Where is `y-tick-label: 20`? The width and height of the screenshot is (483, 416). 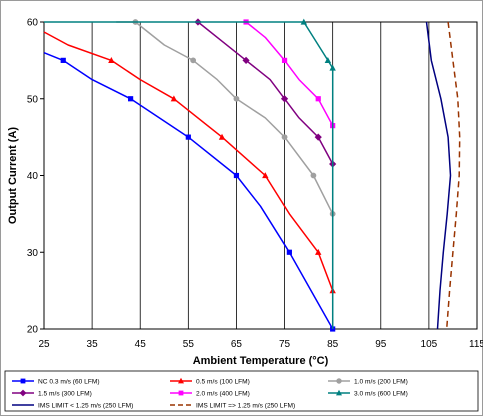 y-tick-label: 20 is located at coordinates (33, 330).